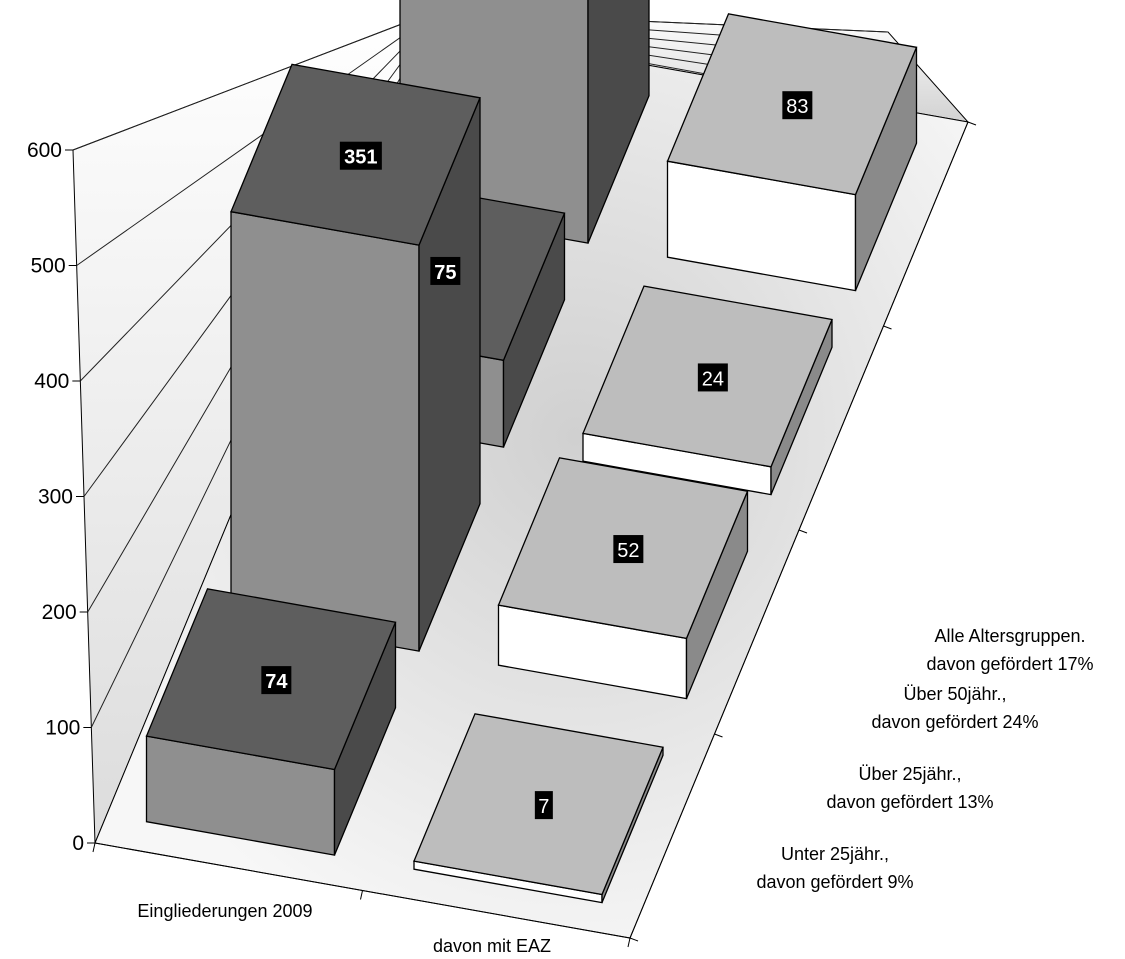 Image resolution: width=1125 pixels, height=959 pixels. I want to click on y-tick-label: 0, so click(78, 843).